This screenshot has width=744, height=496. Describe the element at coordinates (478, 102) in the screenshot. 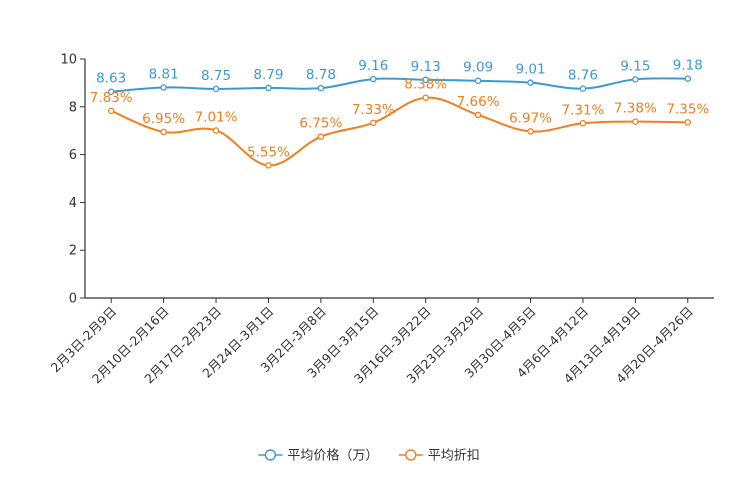

I see `data-label: 7.66%` at that location.